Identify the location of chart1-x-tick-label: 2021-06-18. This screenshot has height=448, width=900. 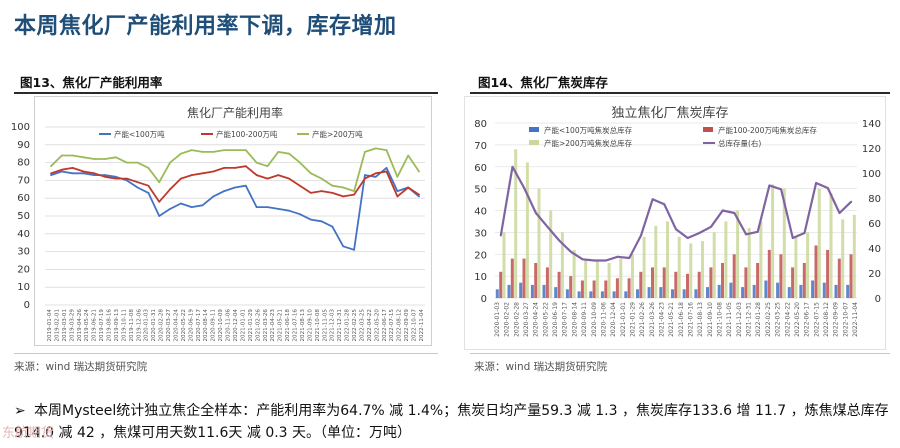
(288, 325).